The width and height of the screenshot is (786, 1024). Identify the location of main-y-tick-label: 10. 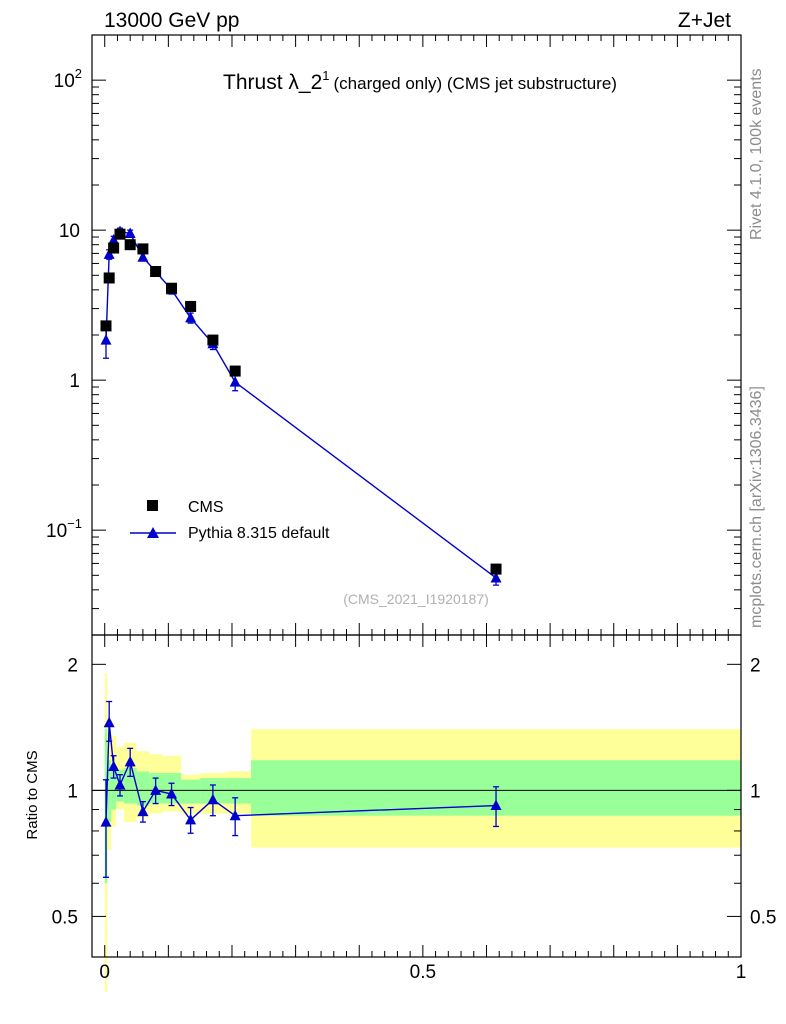
(69, 231).